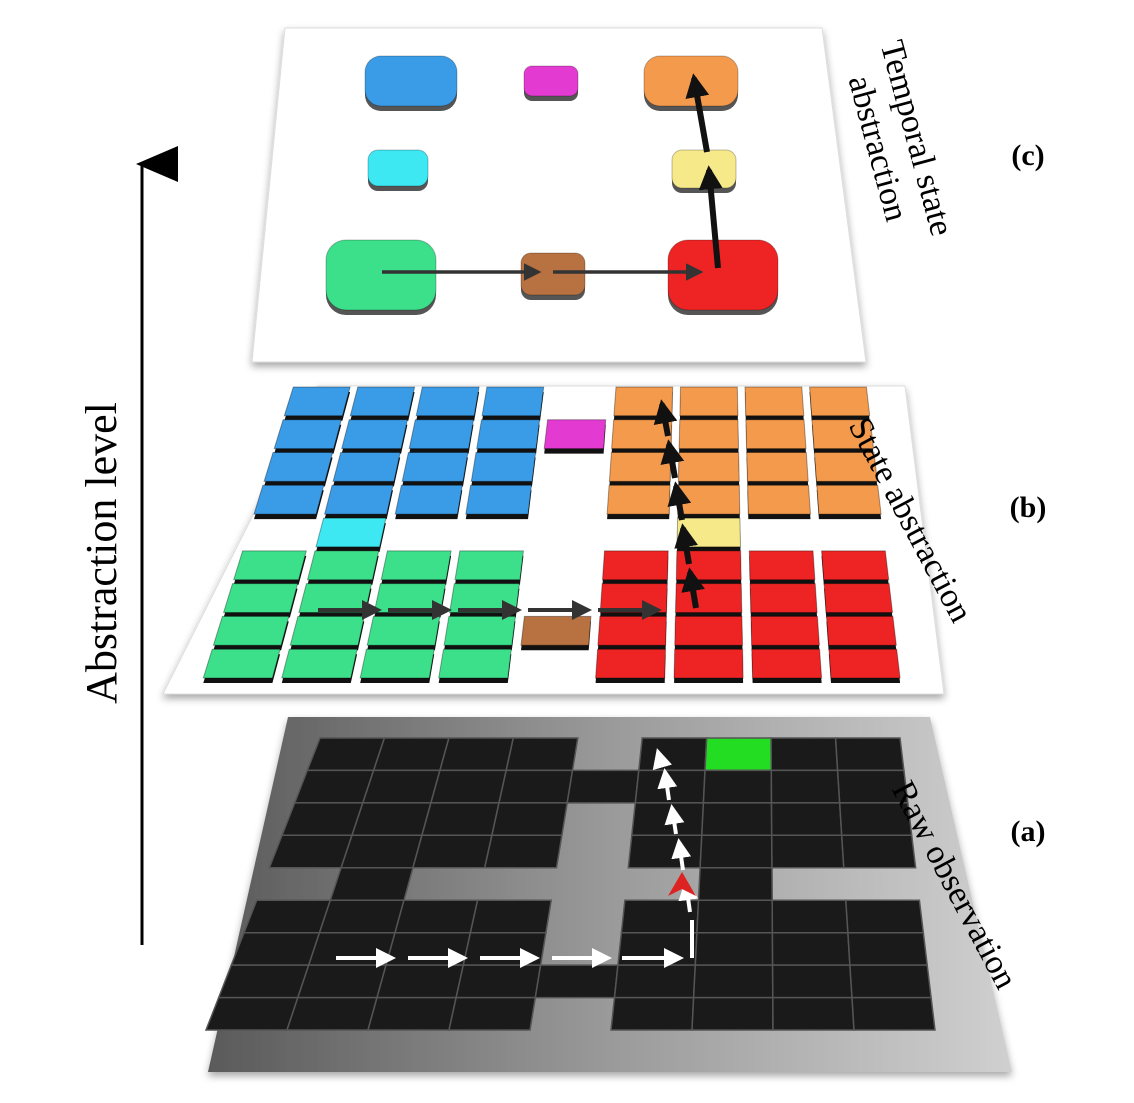  What do you see at coordinates (682, 884) in the screenshot?
I see `agent-marker` at bounding box center [682, 884].